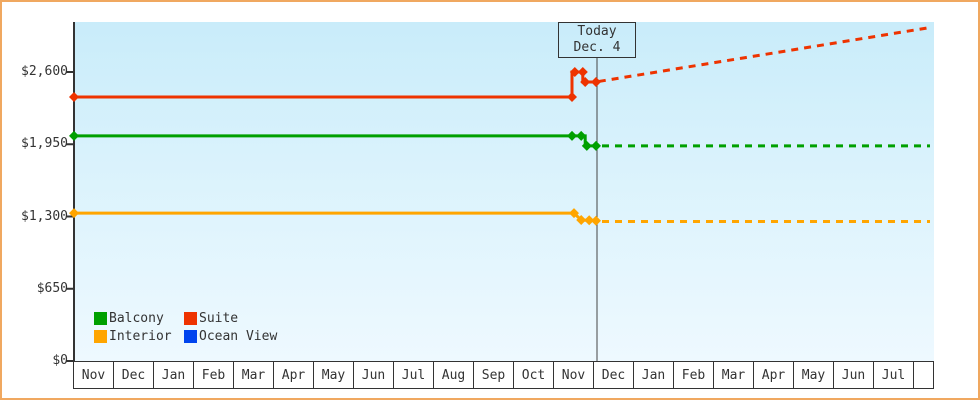 Image resolution: width=980 pixels, height=400 pixels. I want to click on legend-swatch-balcony, so click(100, 318).